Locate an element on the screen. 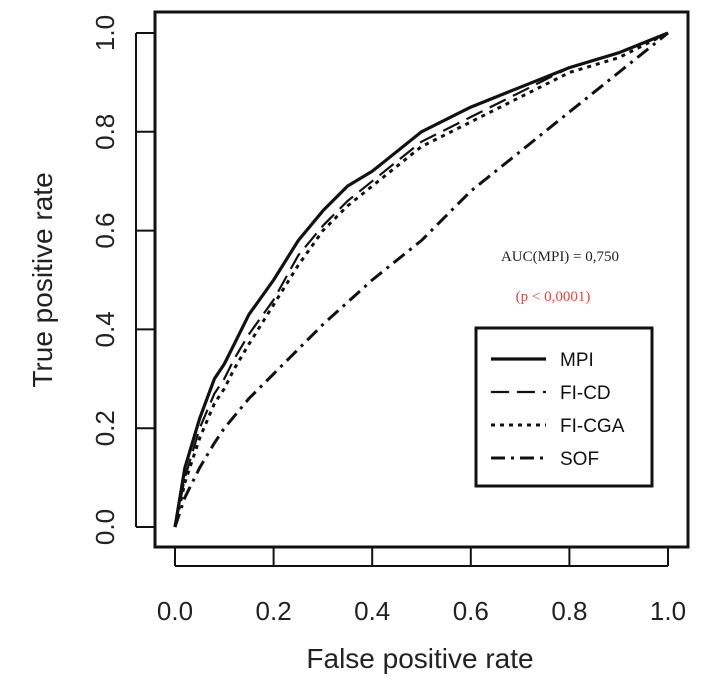 This screenshot has width=716, height=679. legend-label: MPI is located at coordinates (577, 360).